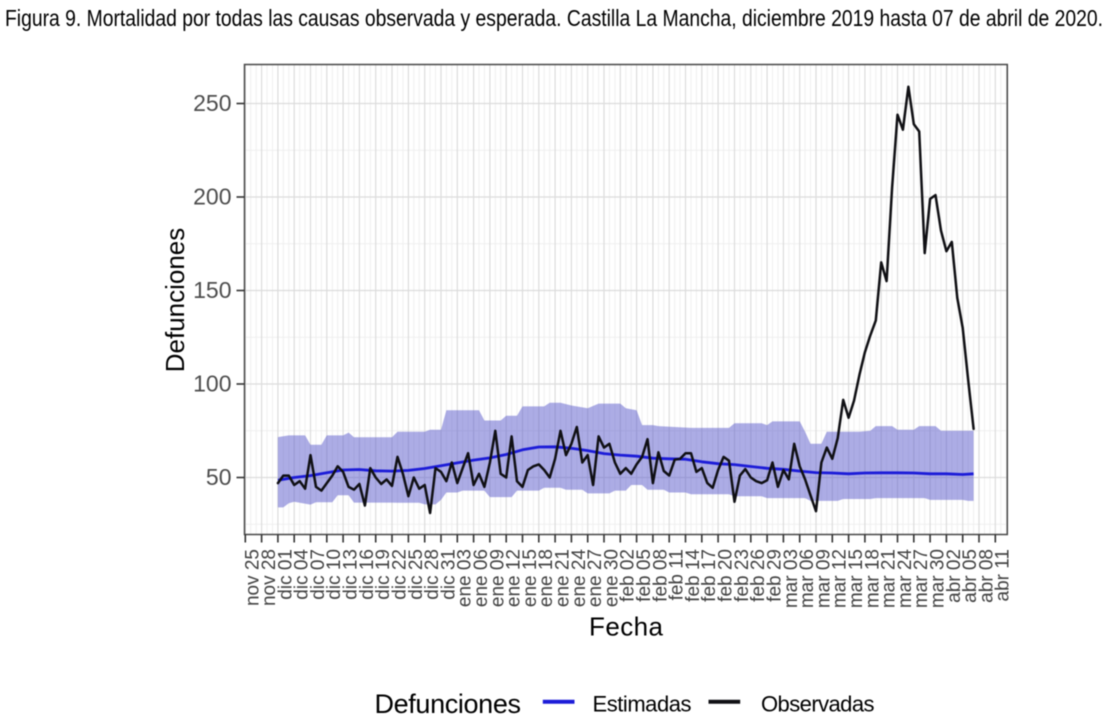  What do you see at coordinates (212, 290) in the screenshot?
I see `svg-text: 150` at bounding box center [212, 290].